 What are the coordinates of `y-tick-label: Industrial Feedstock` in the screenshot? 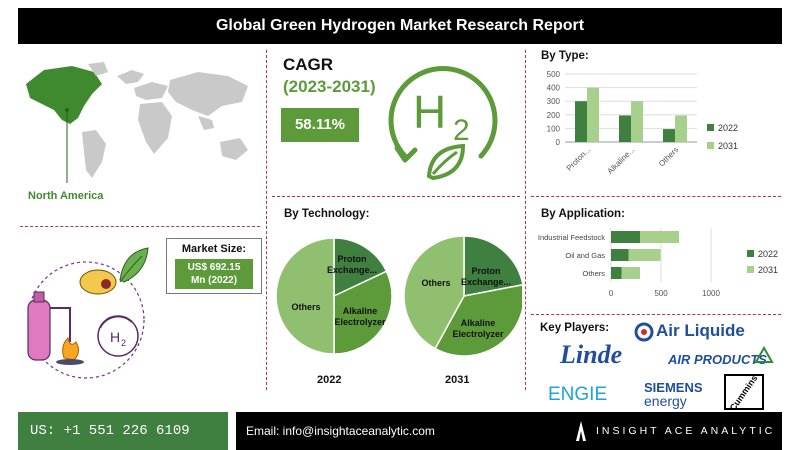 It's located at (571, 237).